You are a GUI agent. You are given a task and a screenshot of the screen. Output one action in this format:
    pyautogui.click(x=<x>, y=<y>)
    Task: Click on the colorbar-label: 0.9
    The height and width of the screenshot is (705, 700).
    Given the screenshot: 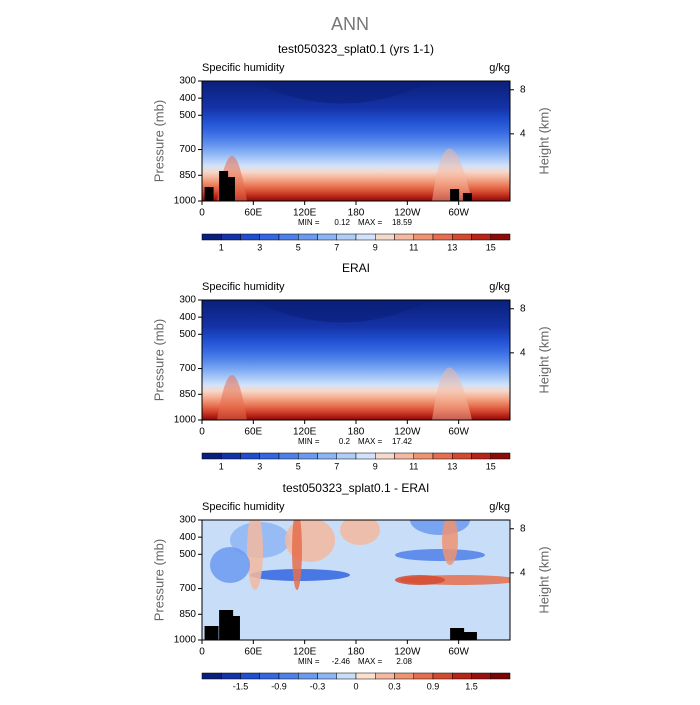 What is the action you would take?
    pyautogui.click(x=433, y=686)
    